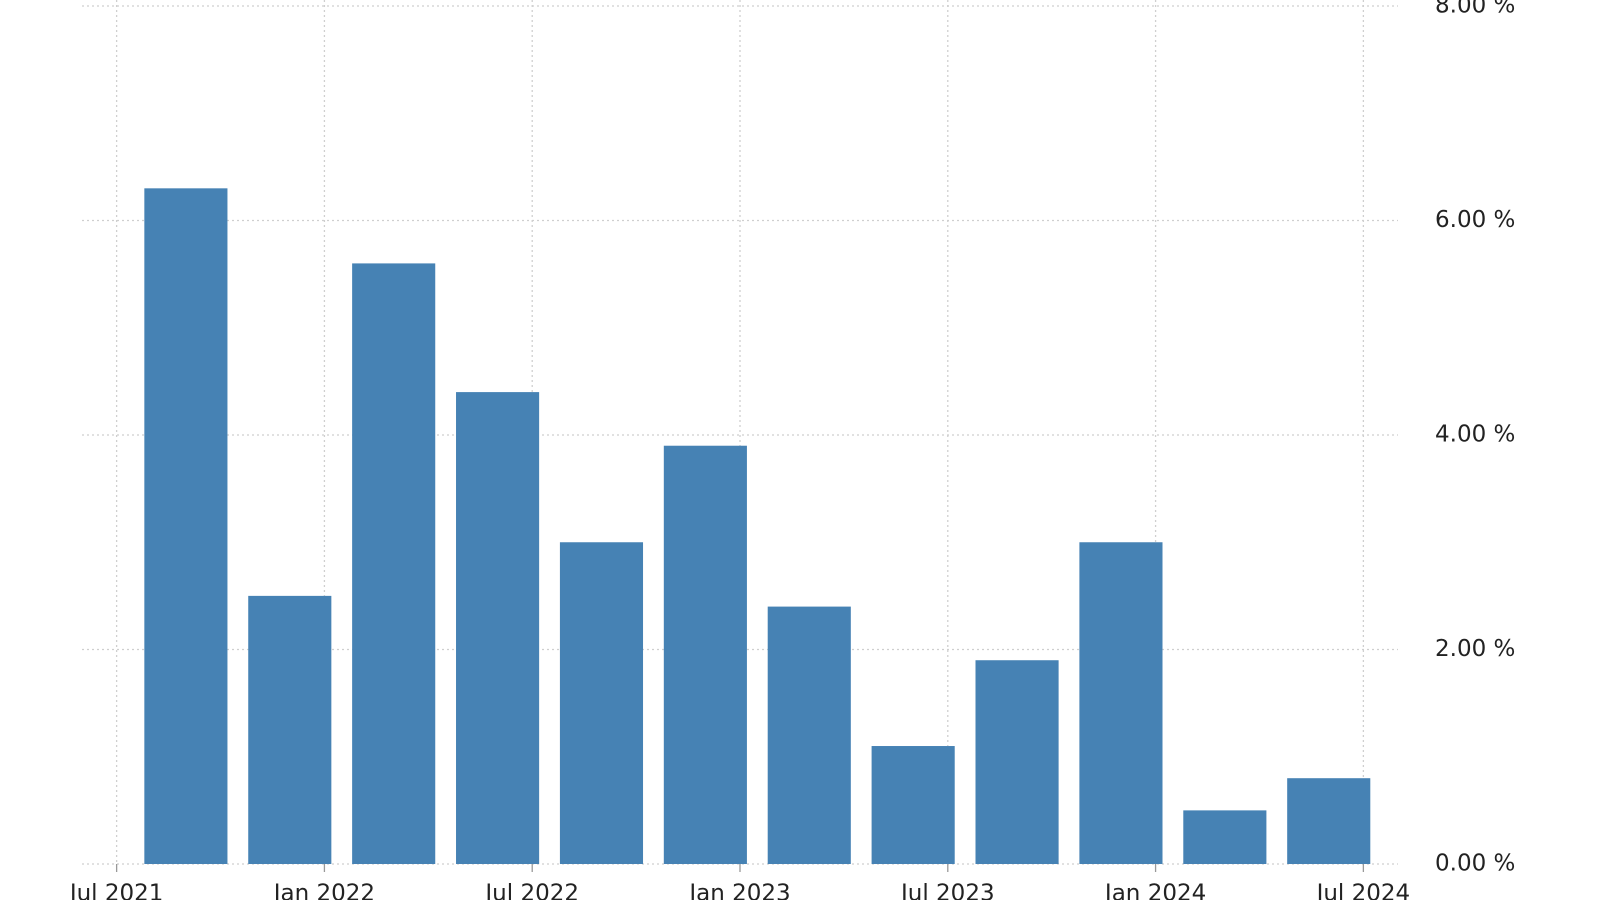 The height and width of the screenshot is (900, 1600). Describe the element at coordinates (1475, 649) in the screenshot. I see `y-tick-label: 2.00 %` at that location.